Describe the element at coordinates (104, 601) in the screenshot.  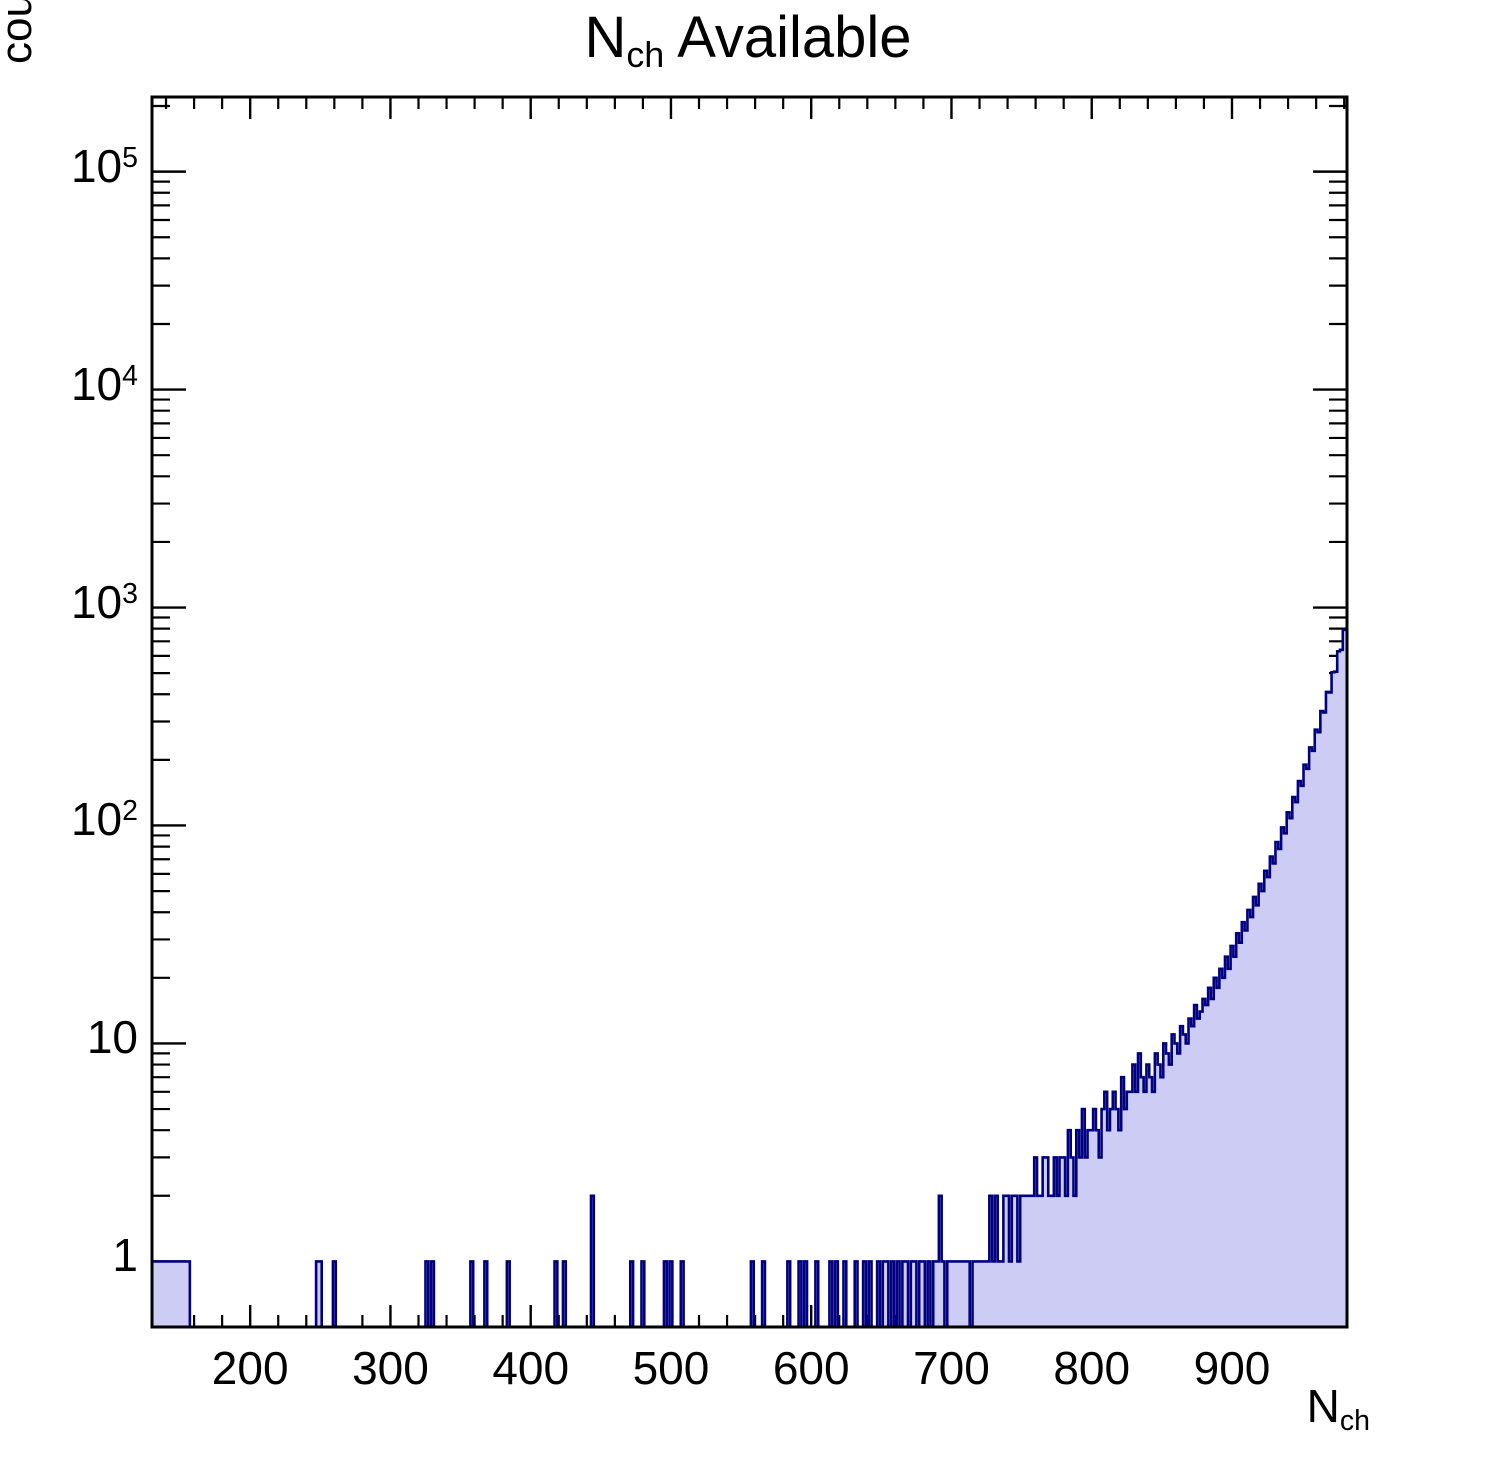
I see `y-tick-label: 10³` at that location.